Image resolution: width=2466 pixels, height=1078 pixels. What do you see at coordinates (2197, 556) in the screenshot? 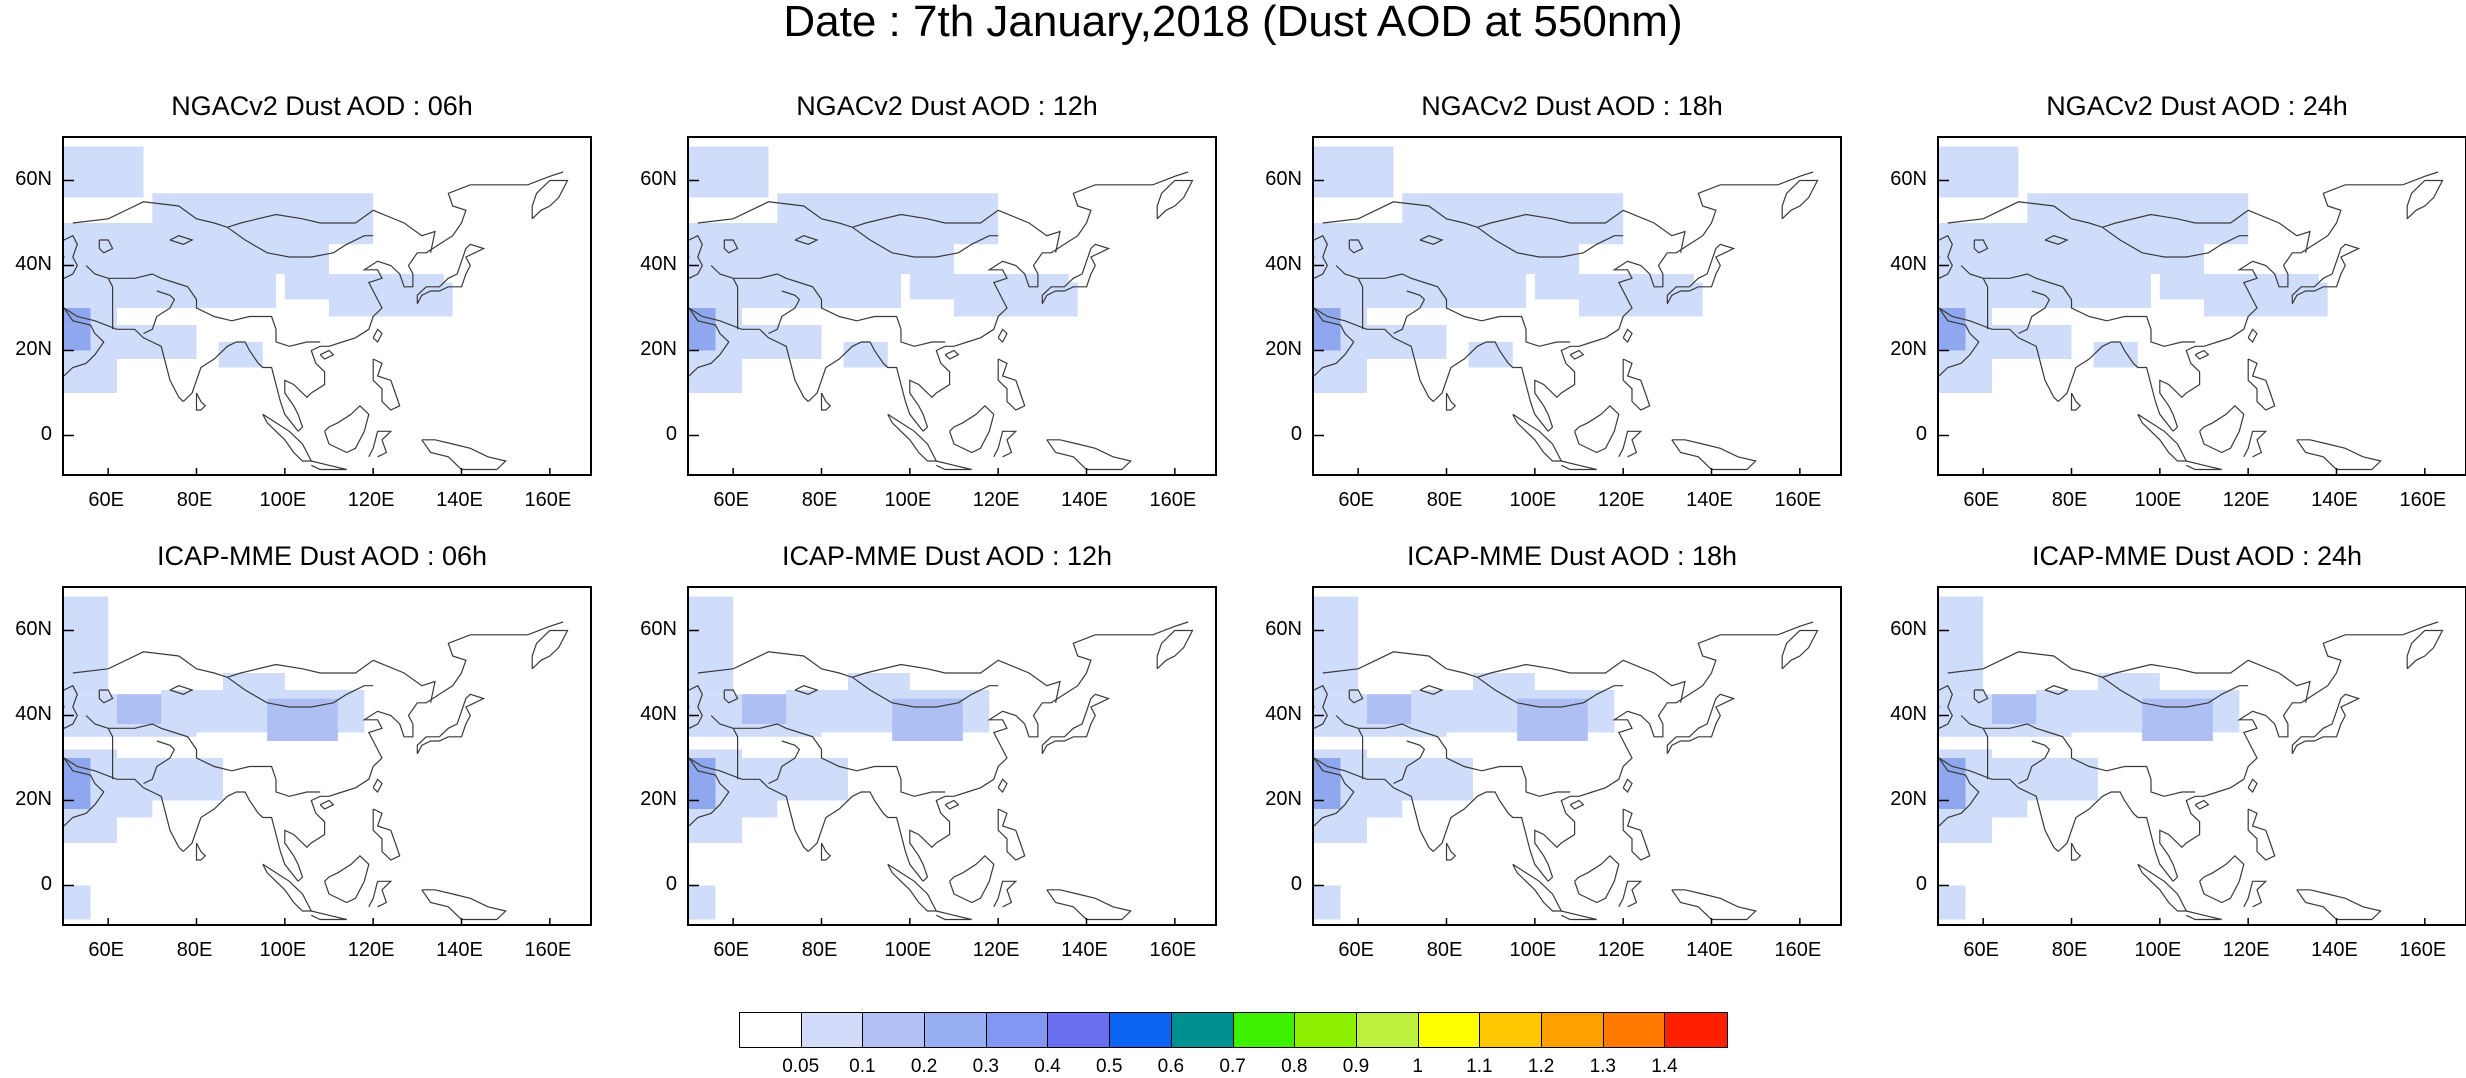
I see `panel-title: ICAP-MME Dust AOD : 24h` at bounding box center [2197, 556].